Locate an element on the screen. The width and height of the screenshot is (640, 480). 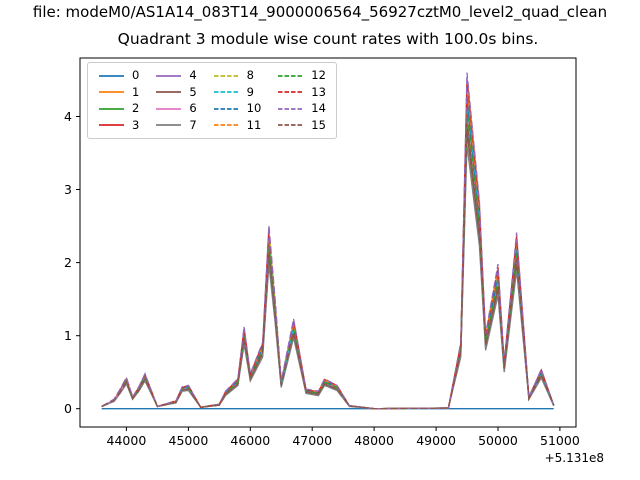
legend-label: 11 is located at coordinates (254, 124).